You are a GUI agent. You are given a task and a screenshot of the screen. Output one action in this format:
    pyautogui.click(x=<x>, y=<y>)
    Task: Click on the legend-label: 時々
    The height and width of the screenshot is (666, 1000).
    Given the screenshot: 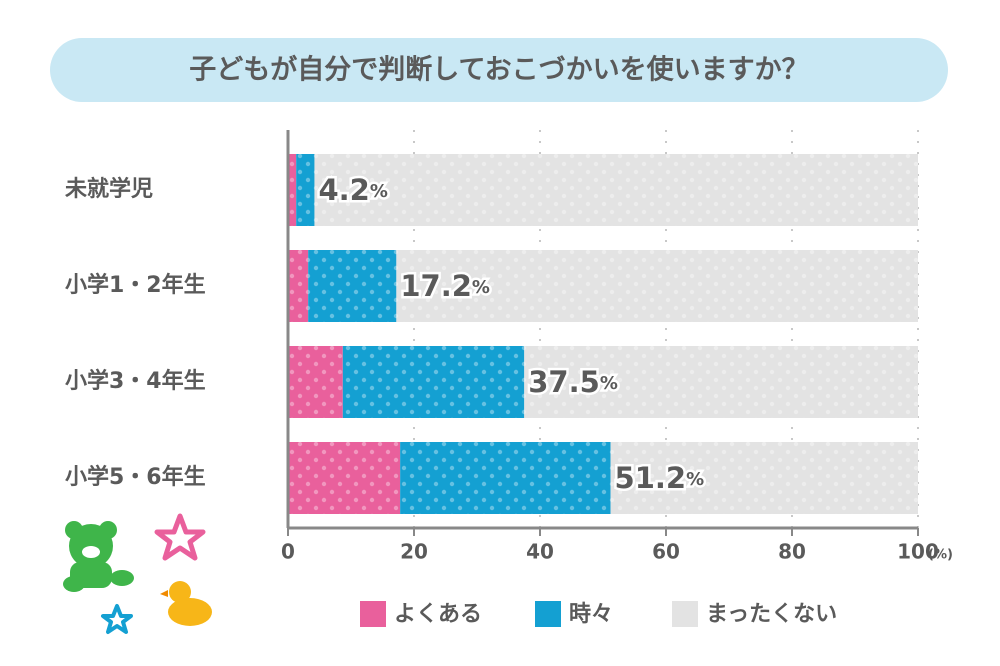 What is the action you would take?
    pyautogui.click(x=591, y=614)
    